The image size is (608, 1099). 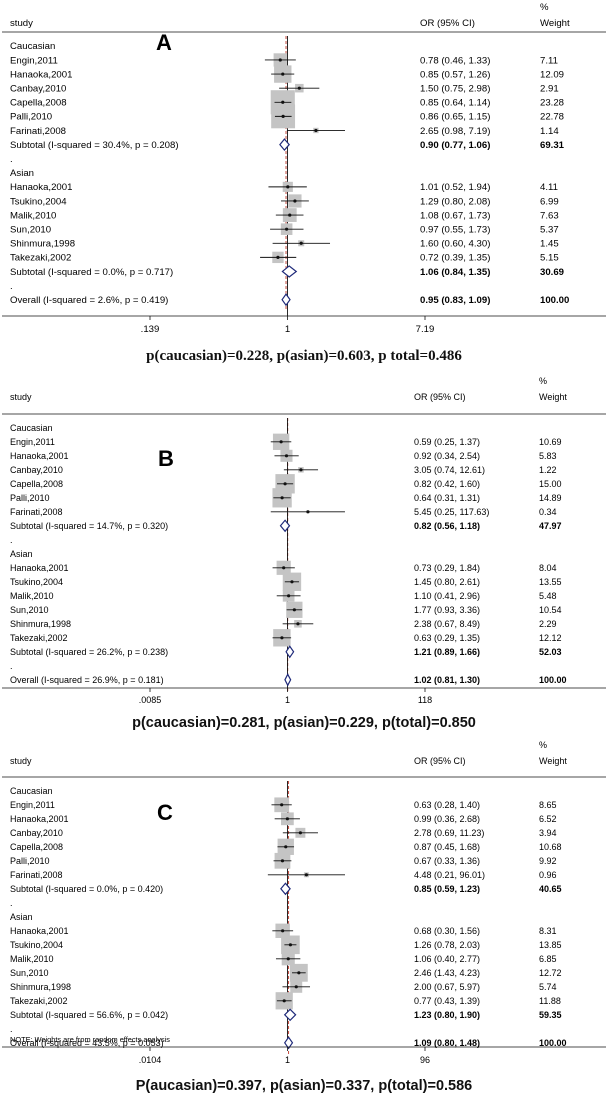 What do you see at coordinates (548, 819) in the screenshot?
I see `study-weight: 6.52` at bounding box center [548, 819].